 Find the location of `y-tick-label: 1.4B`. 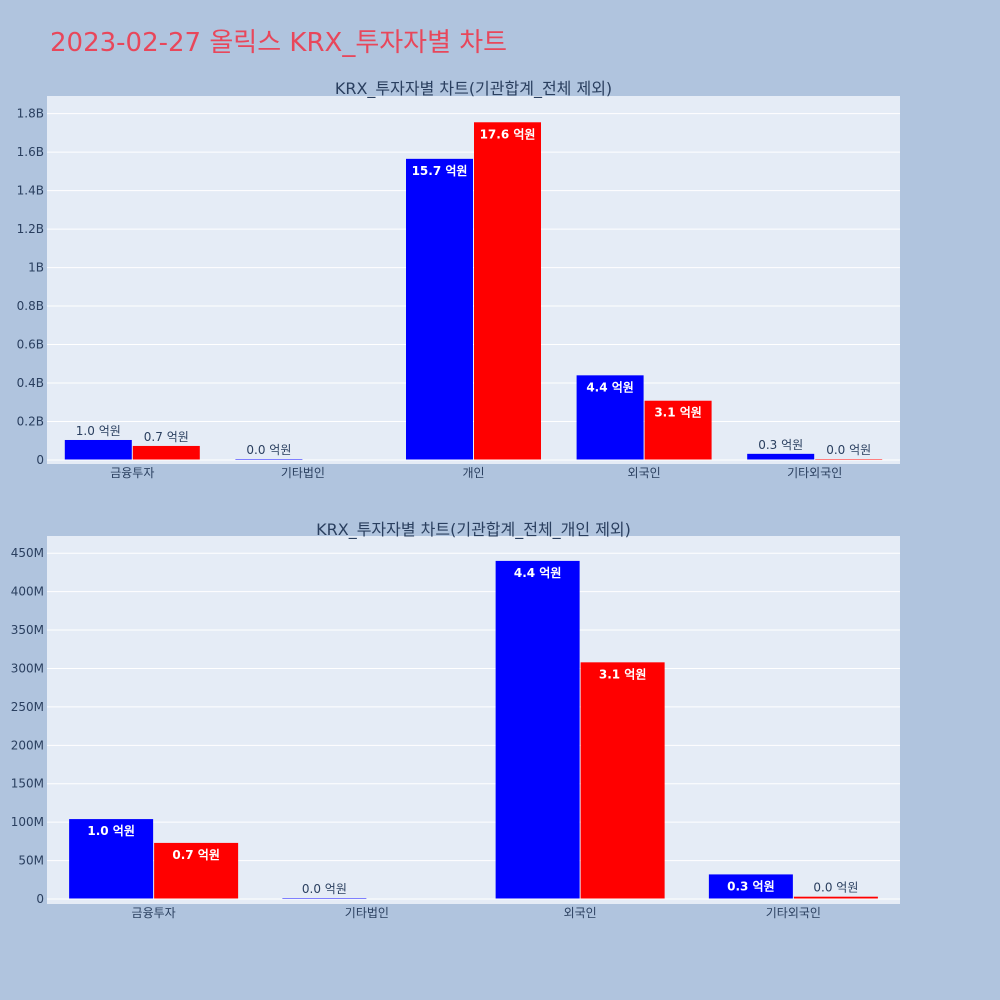

y-tick-label: 1.4B is located at coordinates (30, 191).